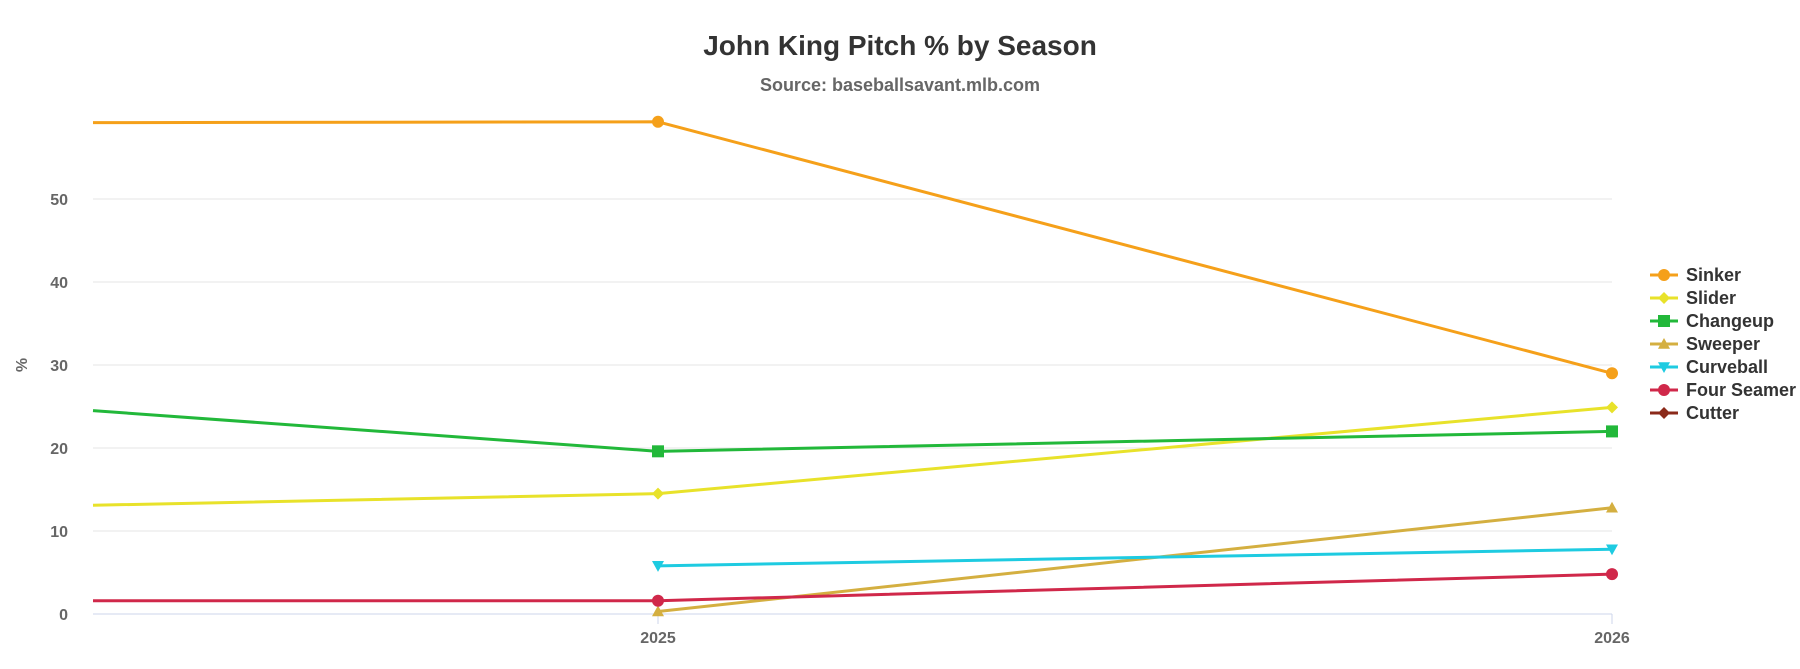 This screenshot has width=1800, height=669. What do you see at coordinates (1664, 275) in the screenshot?
I see `legend-symbol-sinker` at bounding box center [1664, 275].